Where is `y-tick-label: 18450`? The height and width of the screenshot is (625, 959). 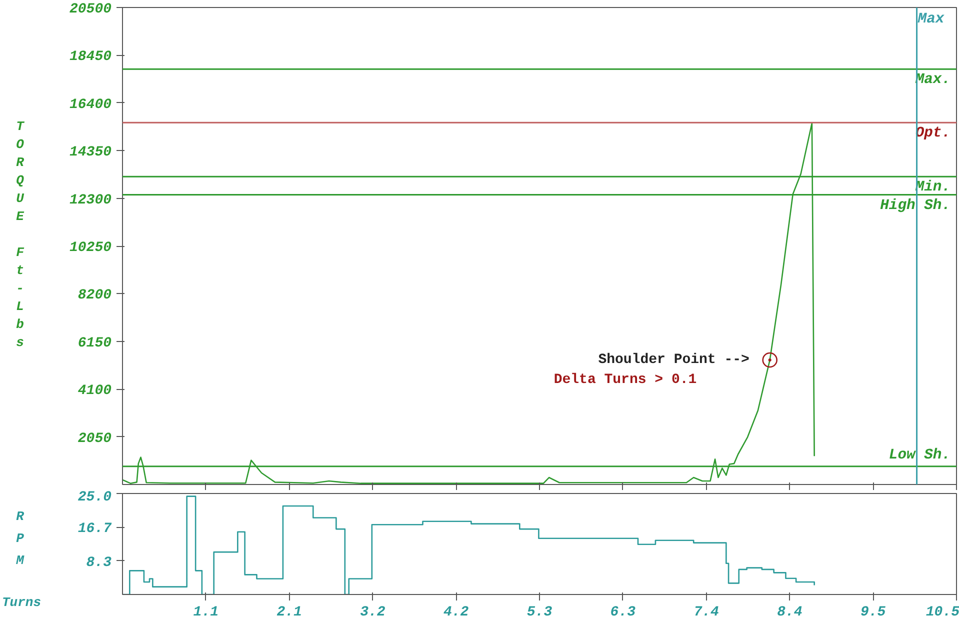
y-tick-label: 18450 is located at coordinates (90, 57).